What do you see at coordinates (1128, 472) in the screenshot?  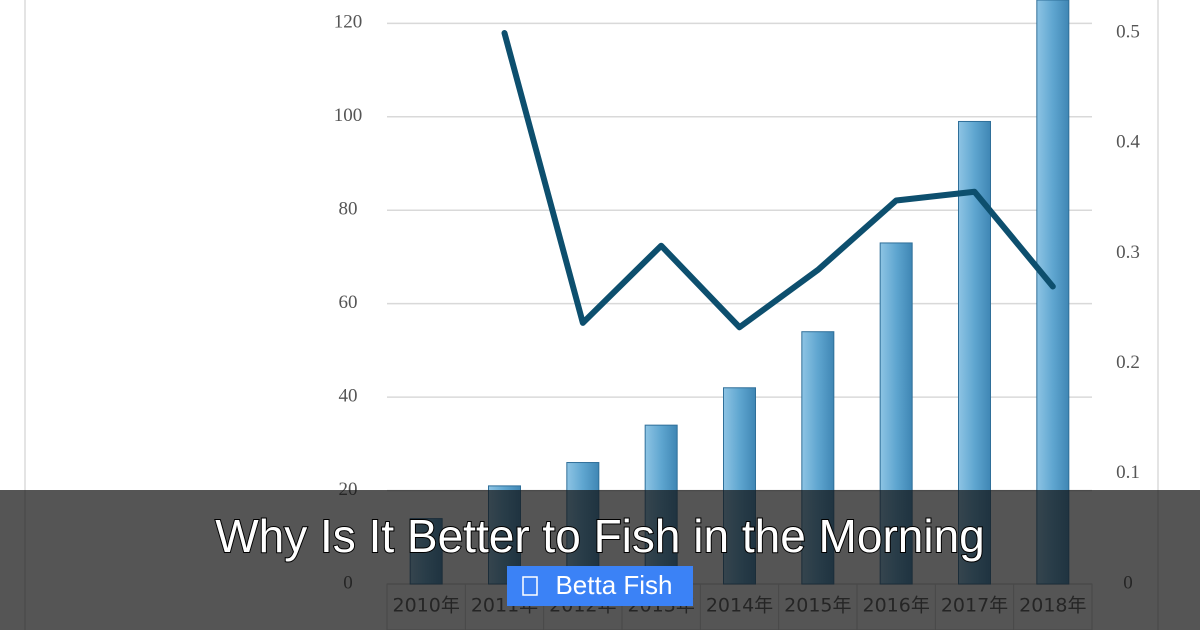 I see `y2-tick-label: 0.1` at bounding box center [1128, 472].